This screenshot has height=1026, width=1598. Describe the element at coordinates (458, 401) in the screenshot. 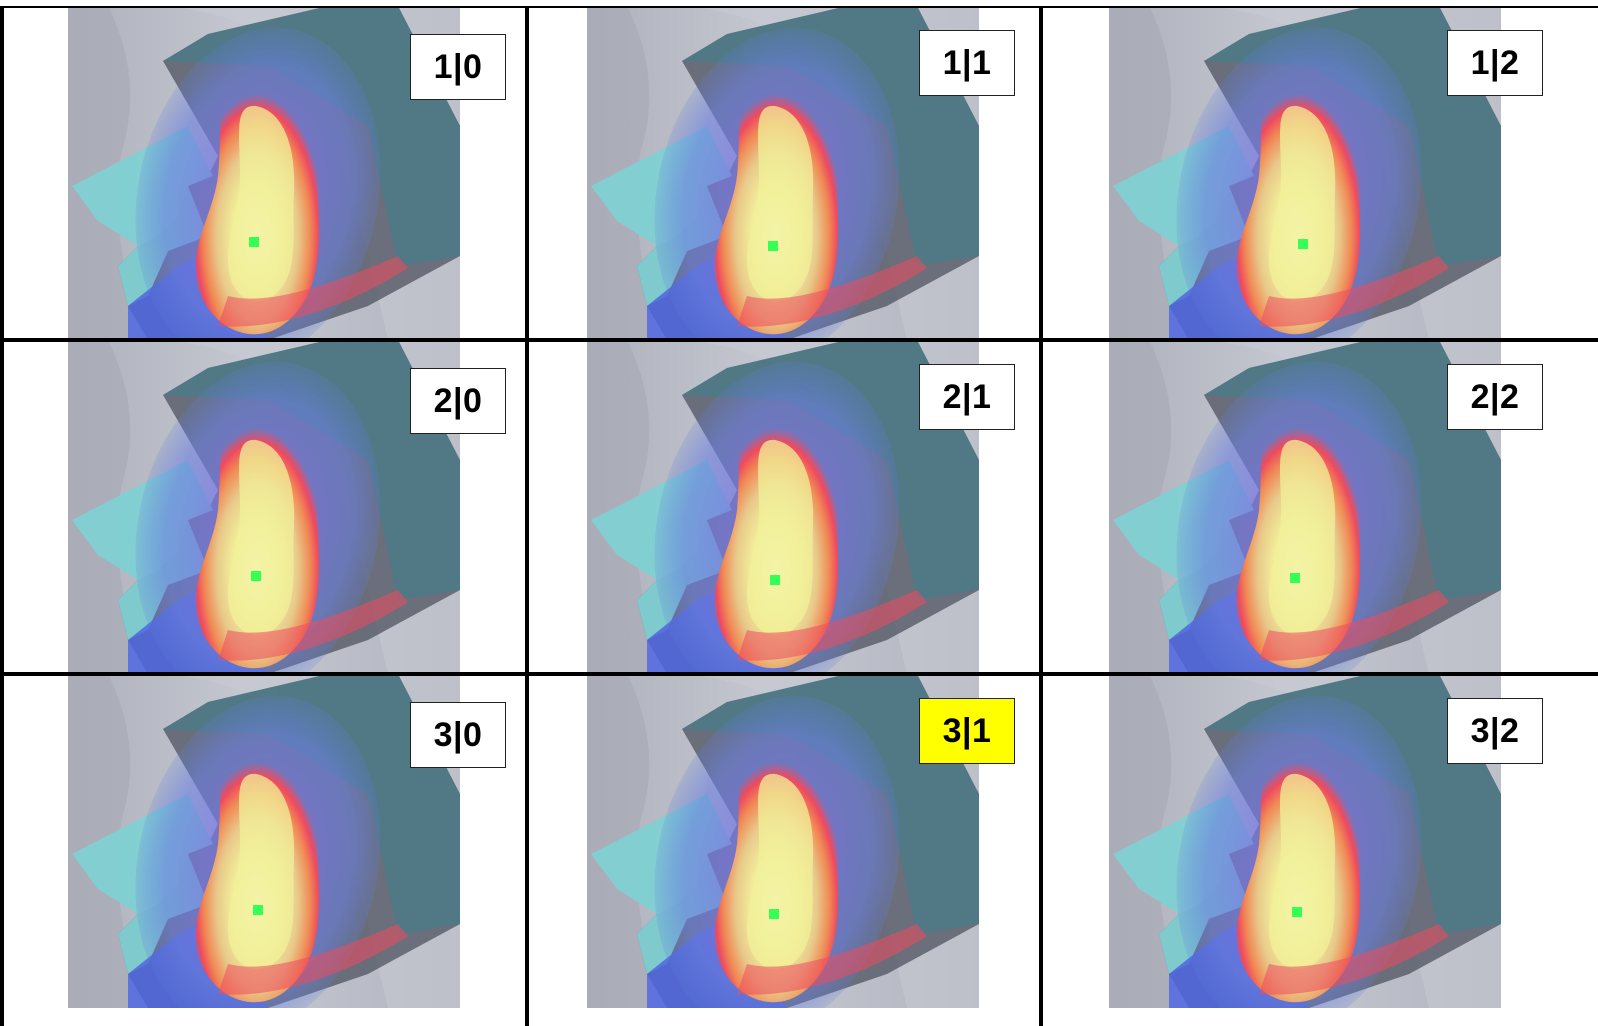

I see `panel-label: 2|0` at that location.